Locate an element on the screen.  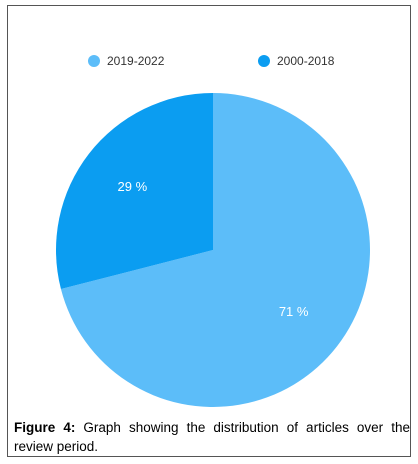
caption-label: Figure 4: is located at coordinates (45, 427).